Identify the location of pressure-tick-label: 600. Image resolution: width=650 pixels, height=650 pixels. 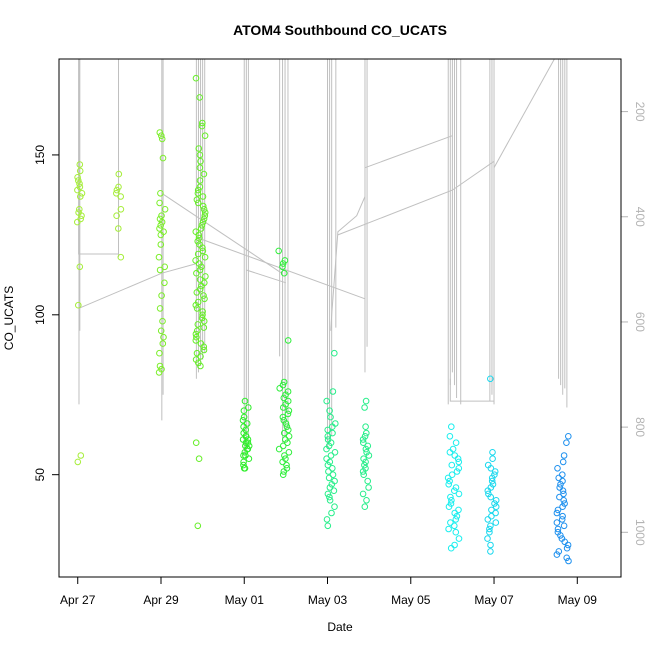
(640, 322).